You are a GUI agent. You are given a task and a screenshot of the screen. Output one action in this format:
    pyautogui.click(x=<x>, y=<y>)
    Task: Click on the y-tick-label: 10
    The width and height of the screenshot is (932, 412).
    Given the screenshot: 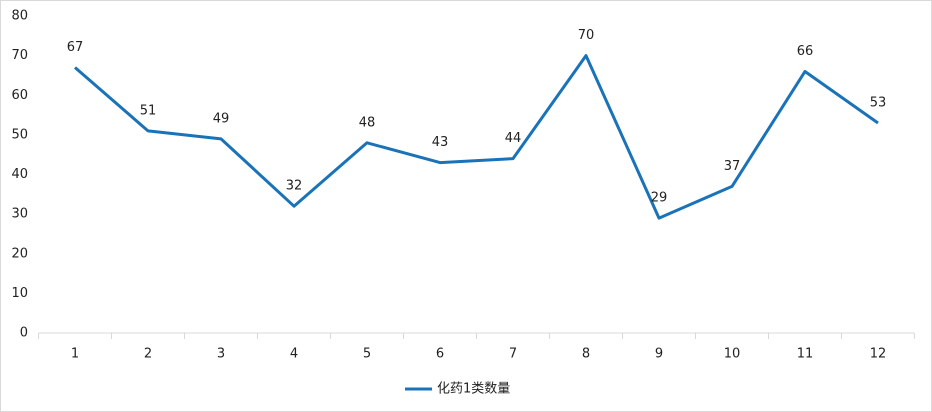 What is the action you would take?
    pyautogui.click(x=19, y=293)
    